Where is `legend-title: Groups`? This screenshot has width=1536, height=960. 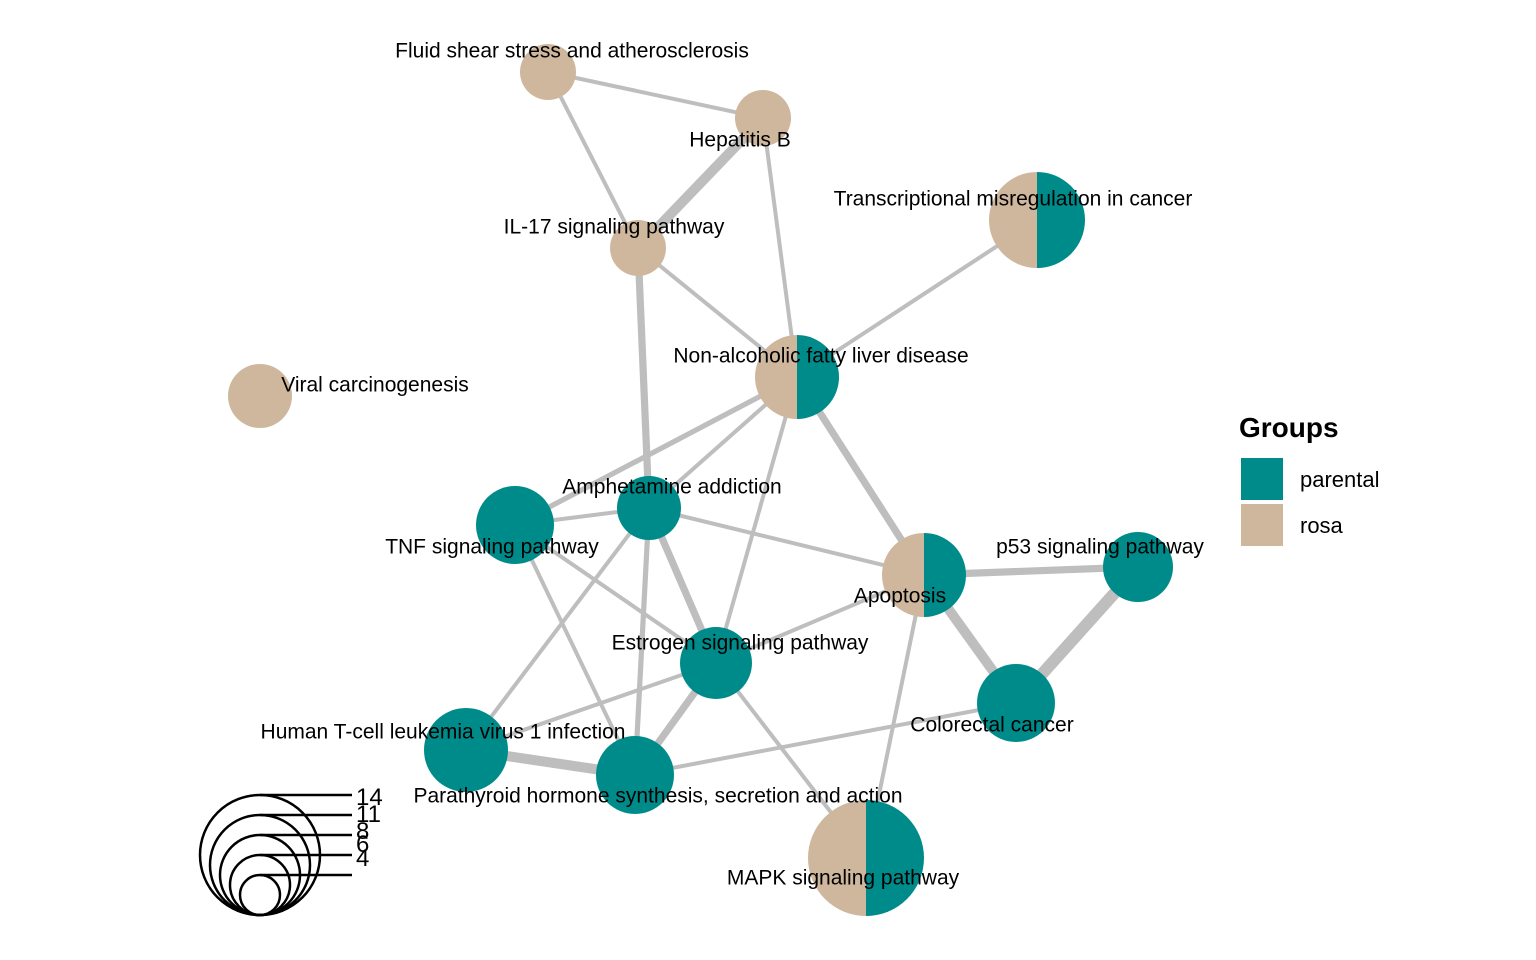 legend-title: Groups is located at coordinates (1289, 427).